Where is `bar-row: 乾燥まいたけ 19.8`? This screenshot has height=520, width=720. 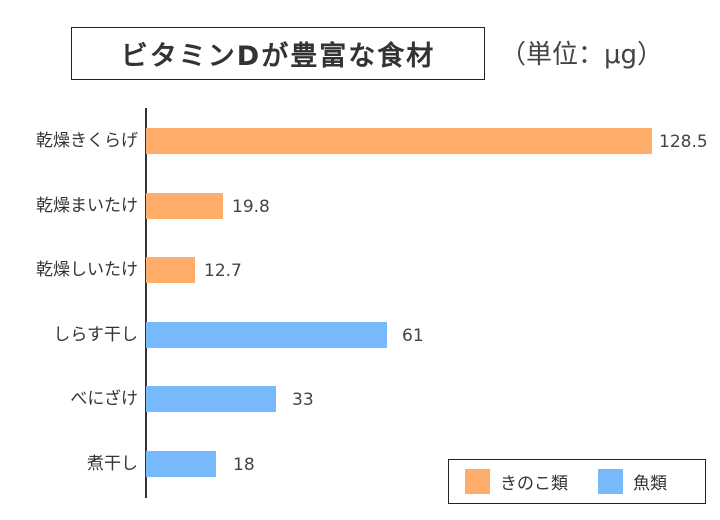
bar-row: 乾燥まいたけ 19.8 is located at coordinates (360, 206).